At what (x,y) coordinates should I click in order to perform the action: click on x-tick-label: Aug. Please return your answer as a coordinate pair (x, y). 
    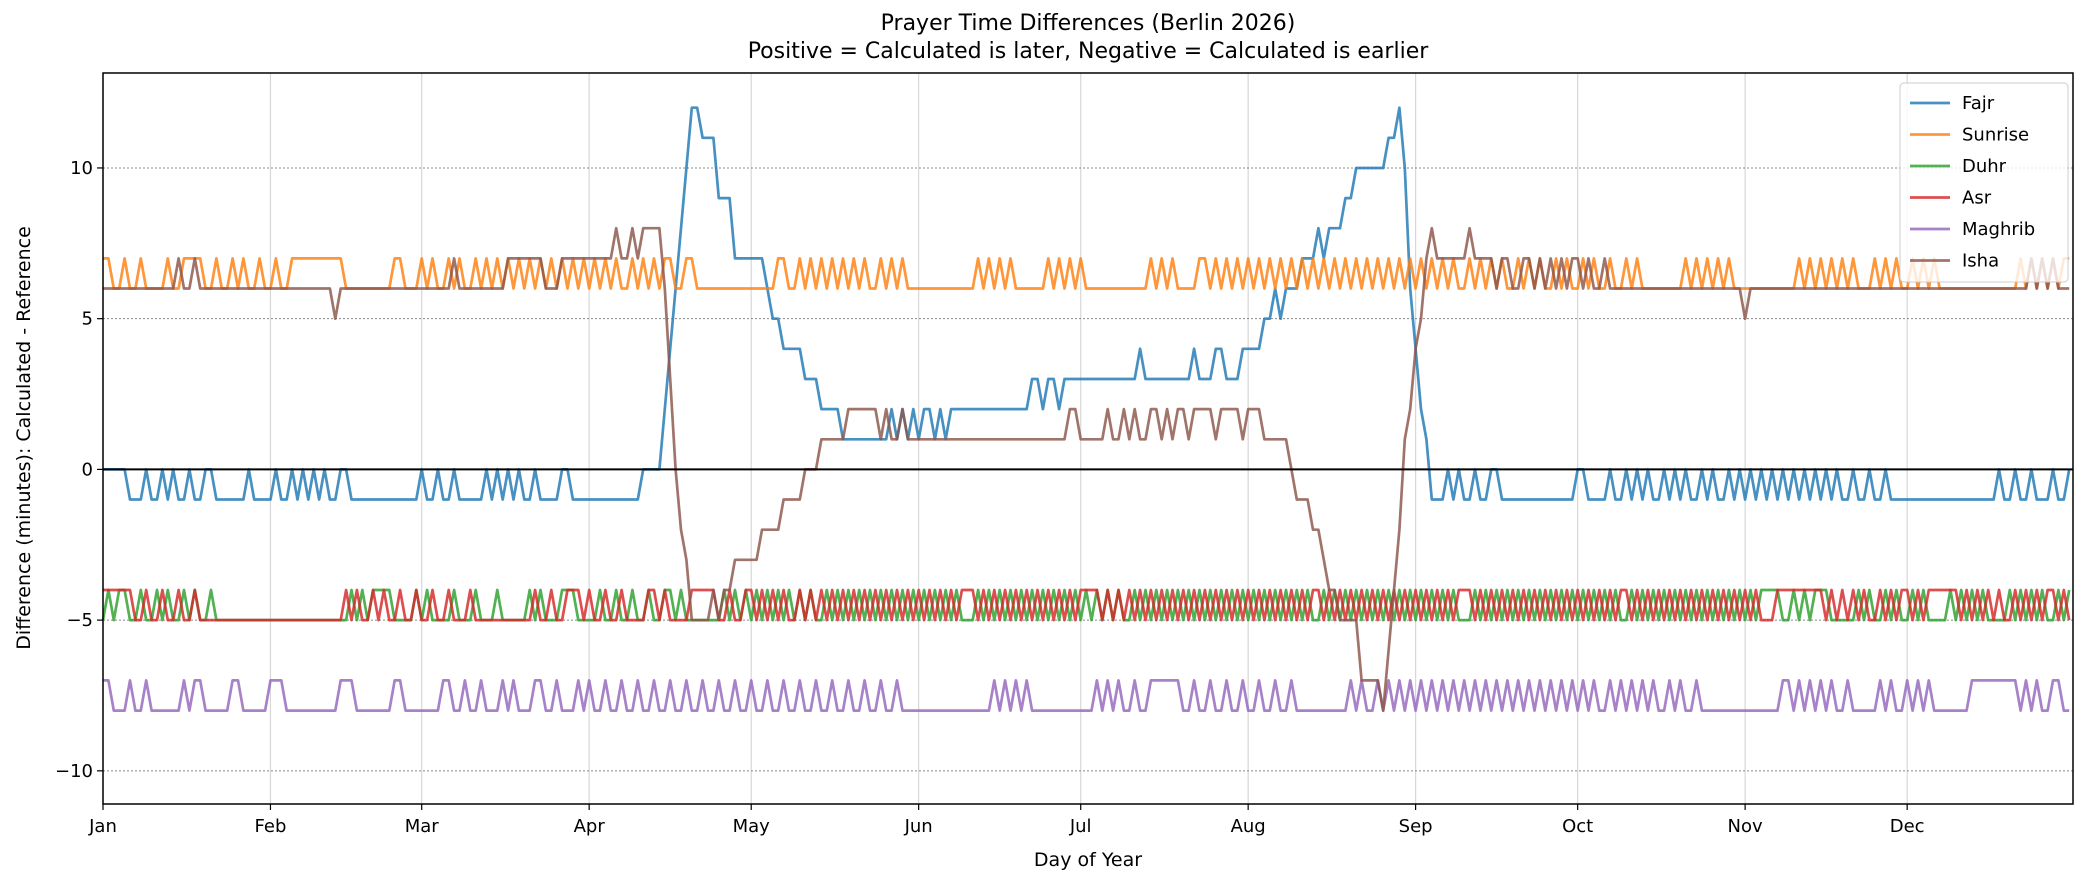
    Looking at the image, I should click on (1248, 826).